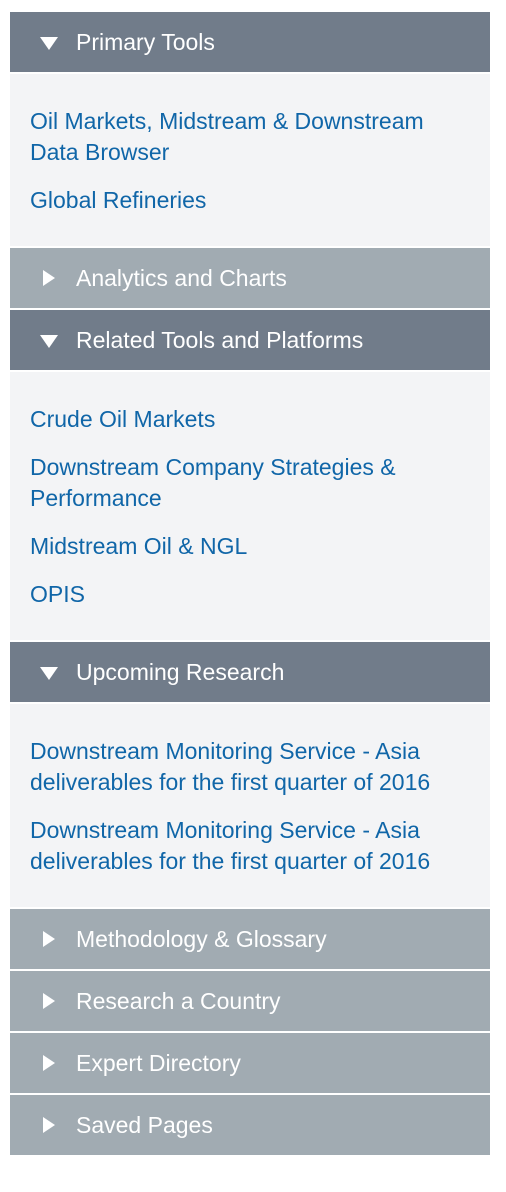 Image resolution: width=506 pixels, height=1192 pixels. I want to click on section-title: Upcoming Research, so click(180, 671).